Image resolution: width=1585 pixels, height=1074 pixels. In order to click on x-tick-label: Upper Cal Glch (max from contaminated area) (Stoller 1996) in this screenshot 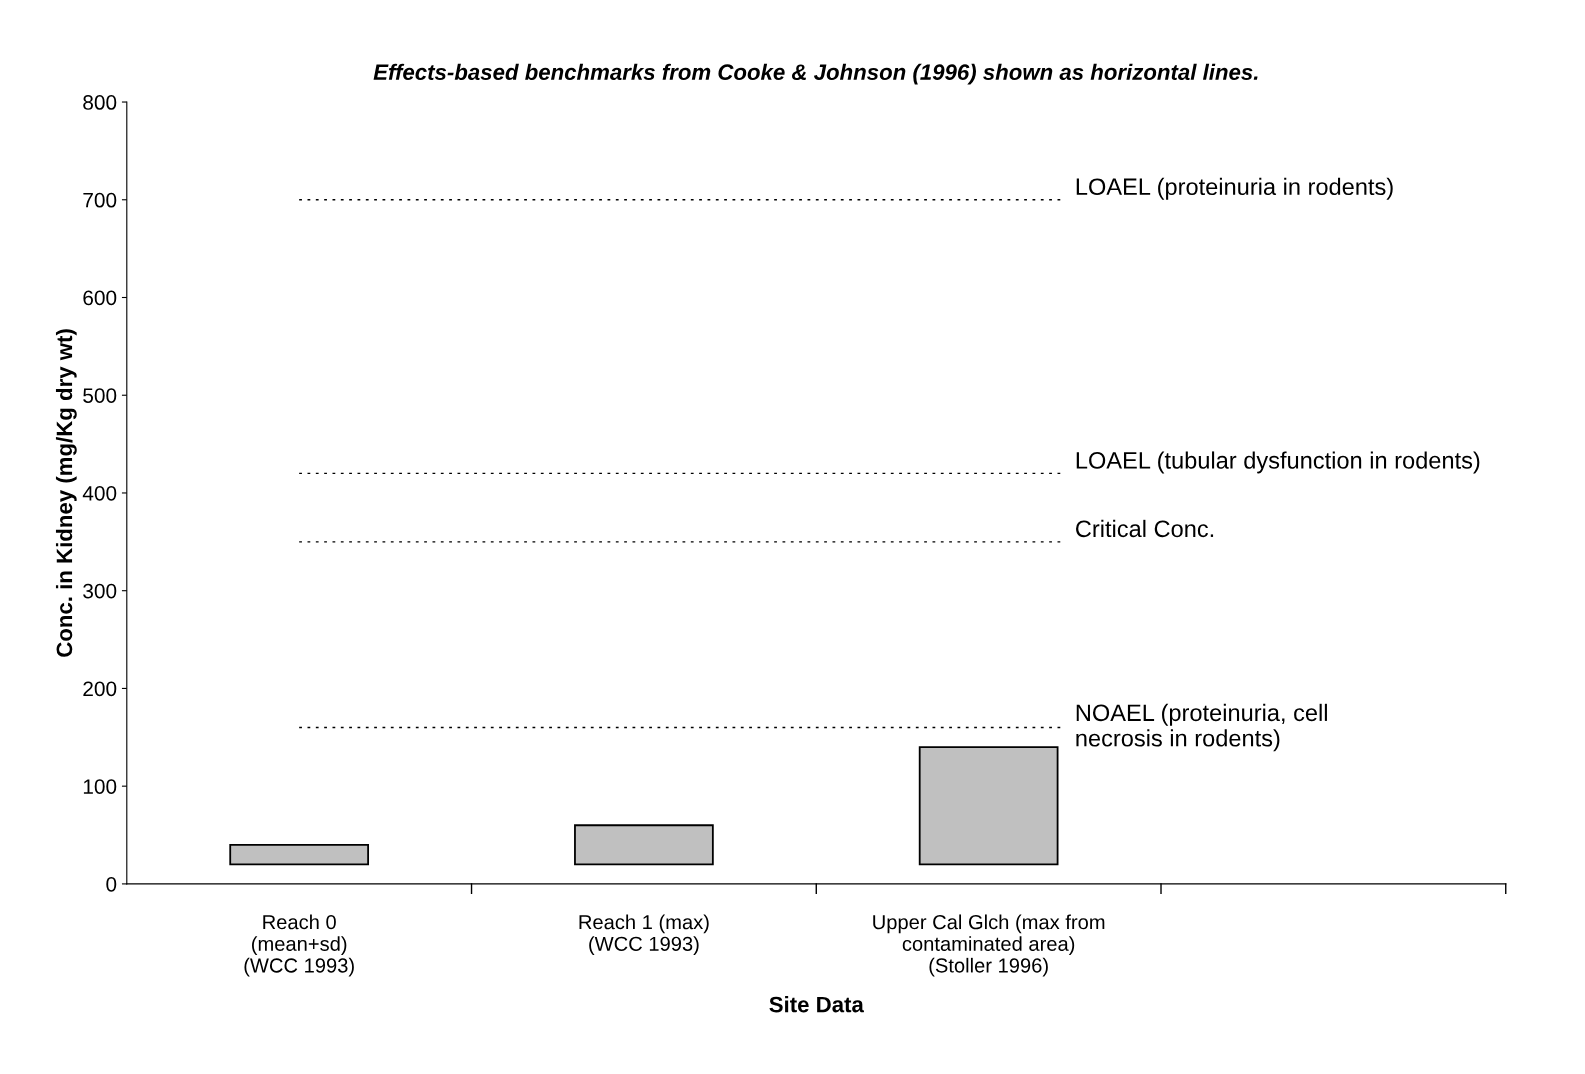, I will do `click(989, 945)`.